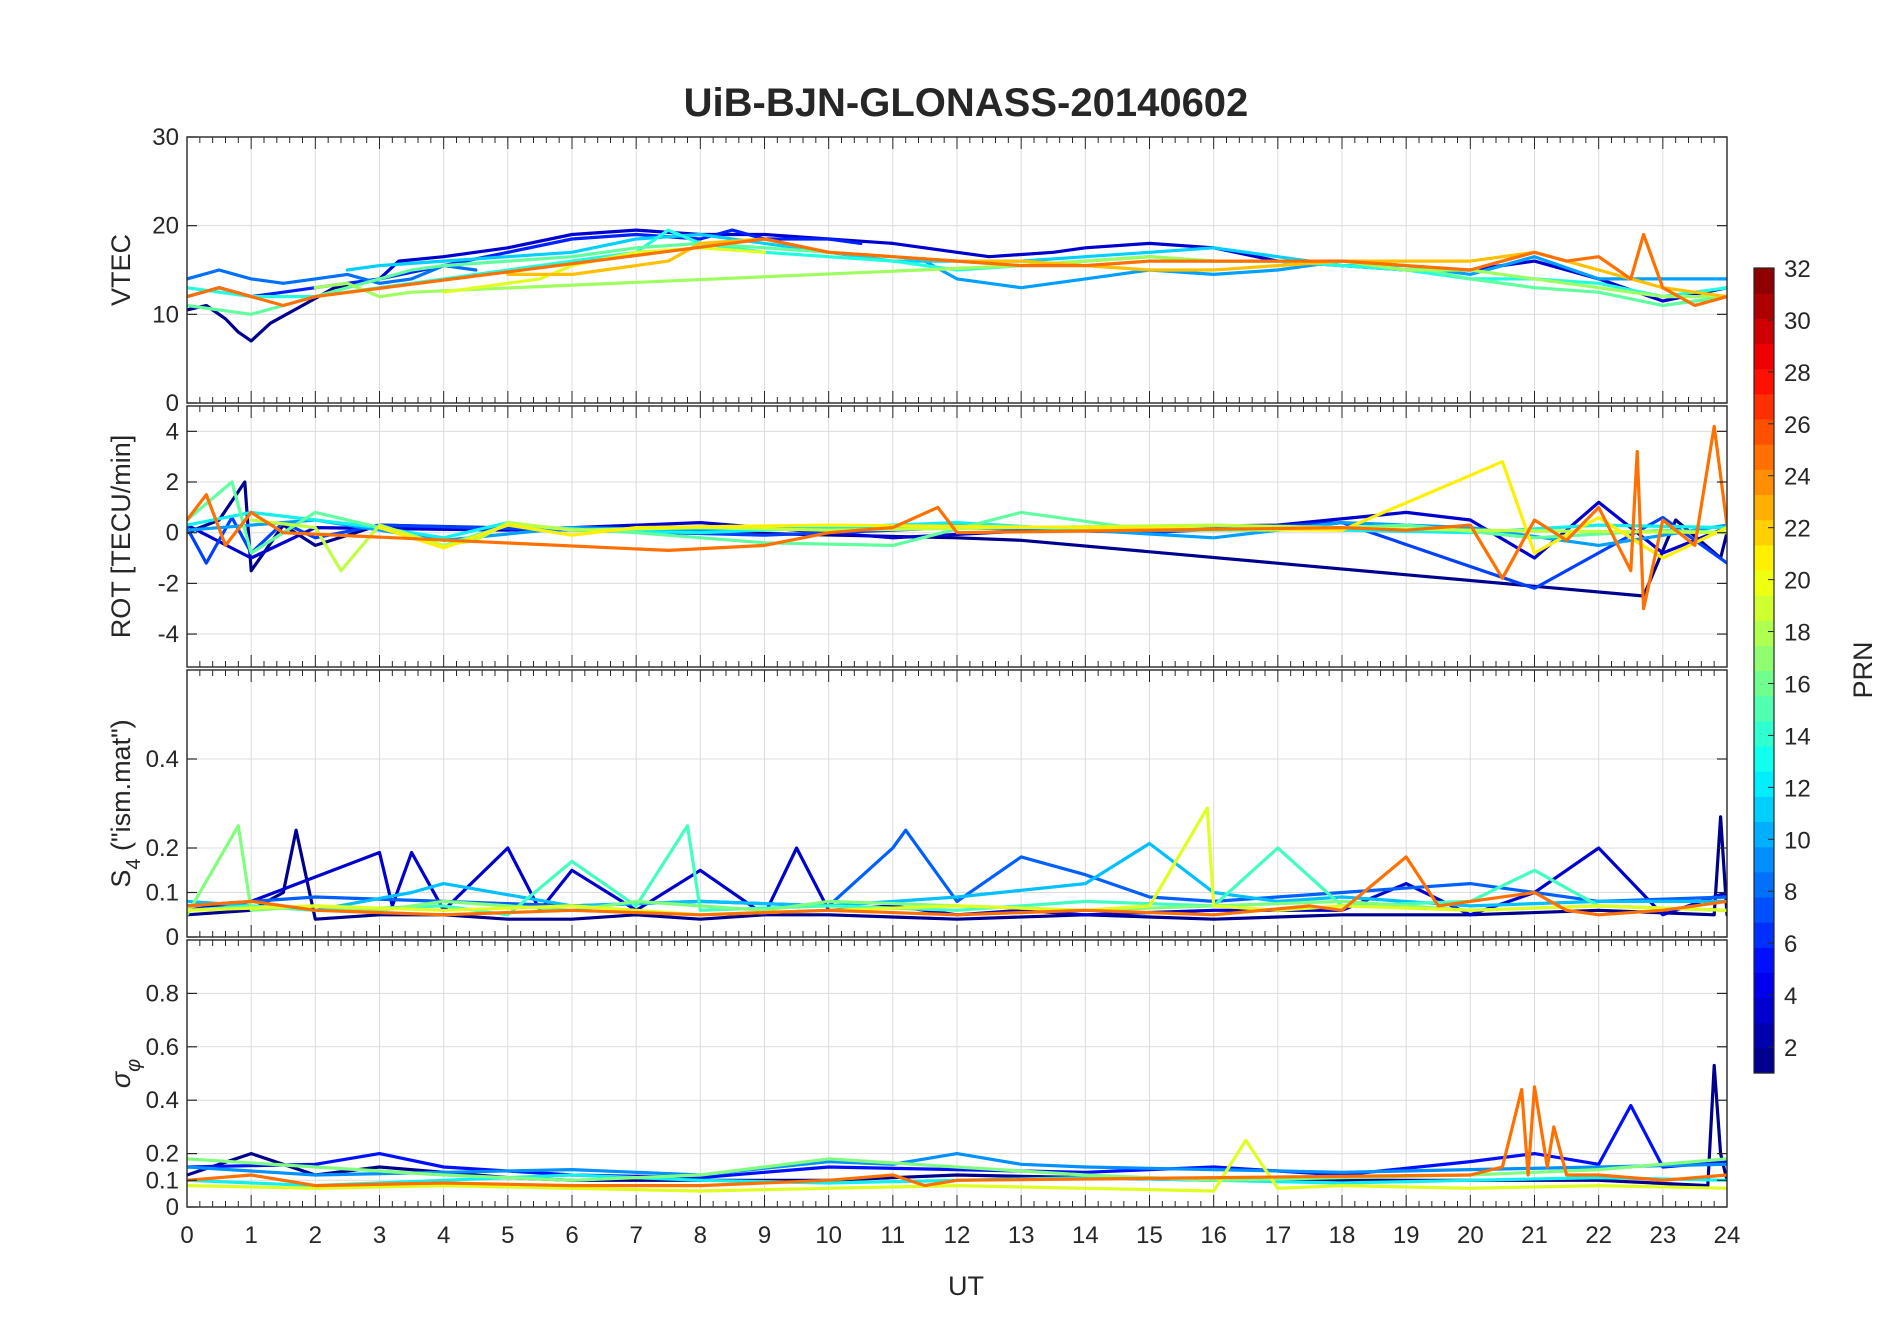 The width and height of the screenshot is (1902, 1330). What do you see at coordinates (134, 864) in the screenshot?
I see `y-label-sub: 4` at bounding box center [134, 864].